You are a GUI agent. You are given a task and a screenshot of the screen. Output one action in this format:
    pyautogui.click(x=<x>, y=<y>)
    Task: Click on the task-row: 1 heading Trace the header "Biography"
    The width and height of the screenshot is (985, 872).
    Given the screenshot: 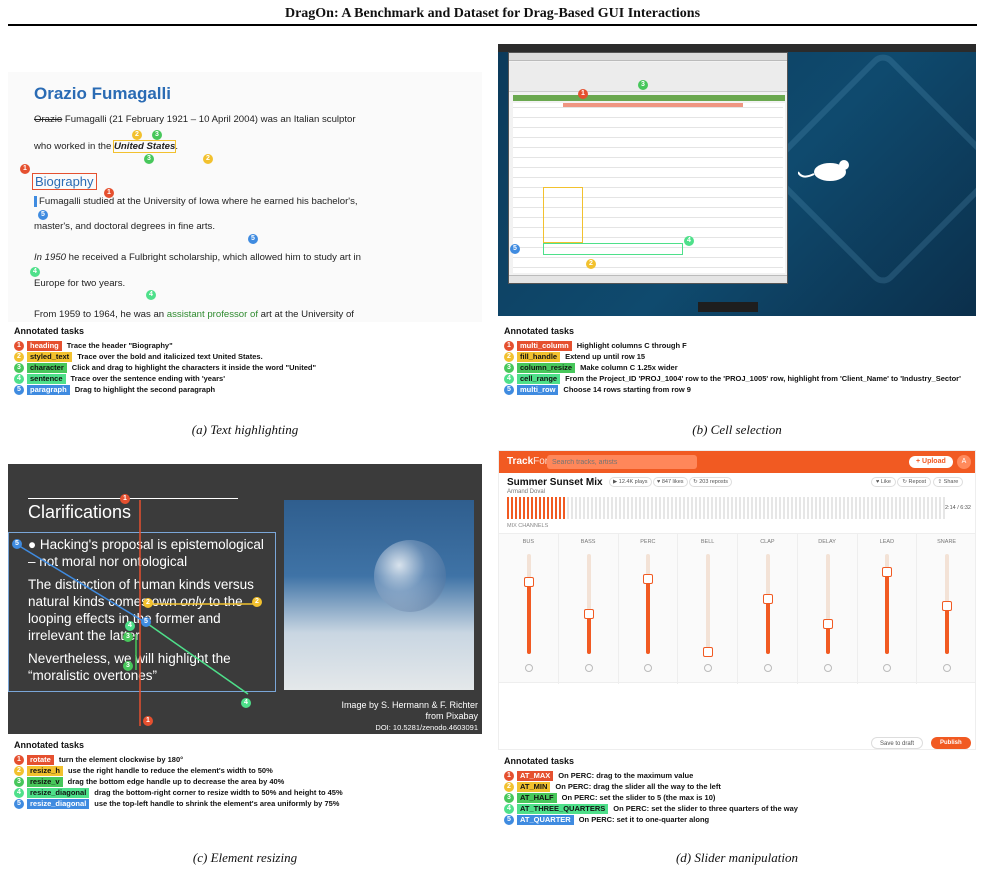 What is the action you would take?
    pyautogui.click(x=165, y=345)
    